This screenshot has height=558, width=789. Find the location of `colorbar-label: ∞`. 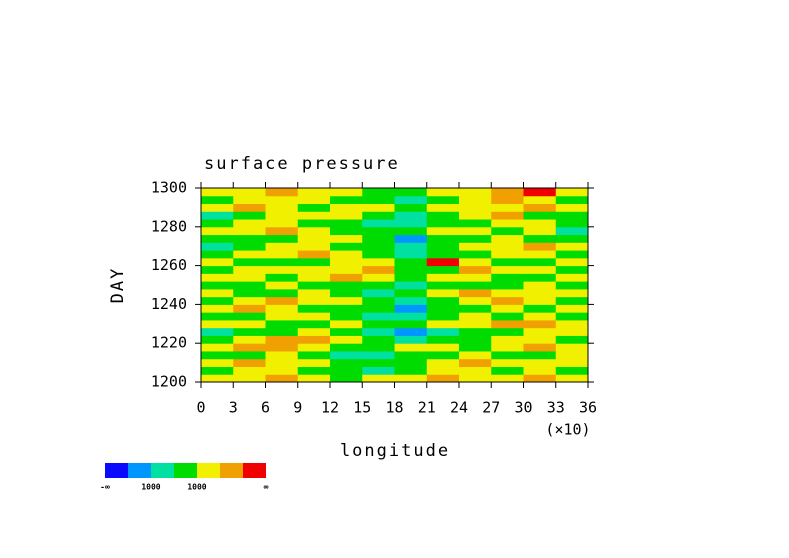

colorbar-label: ∞ is located at coordinates (266, 487).